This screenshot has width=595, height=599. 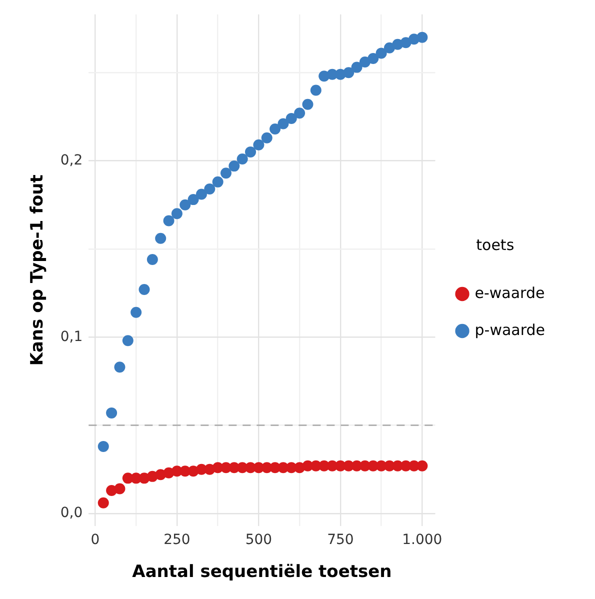 I want to click on y-tick-label: 0,1, so click(x=71, y=336).